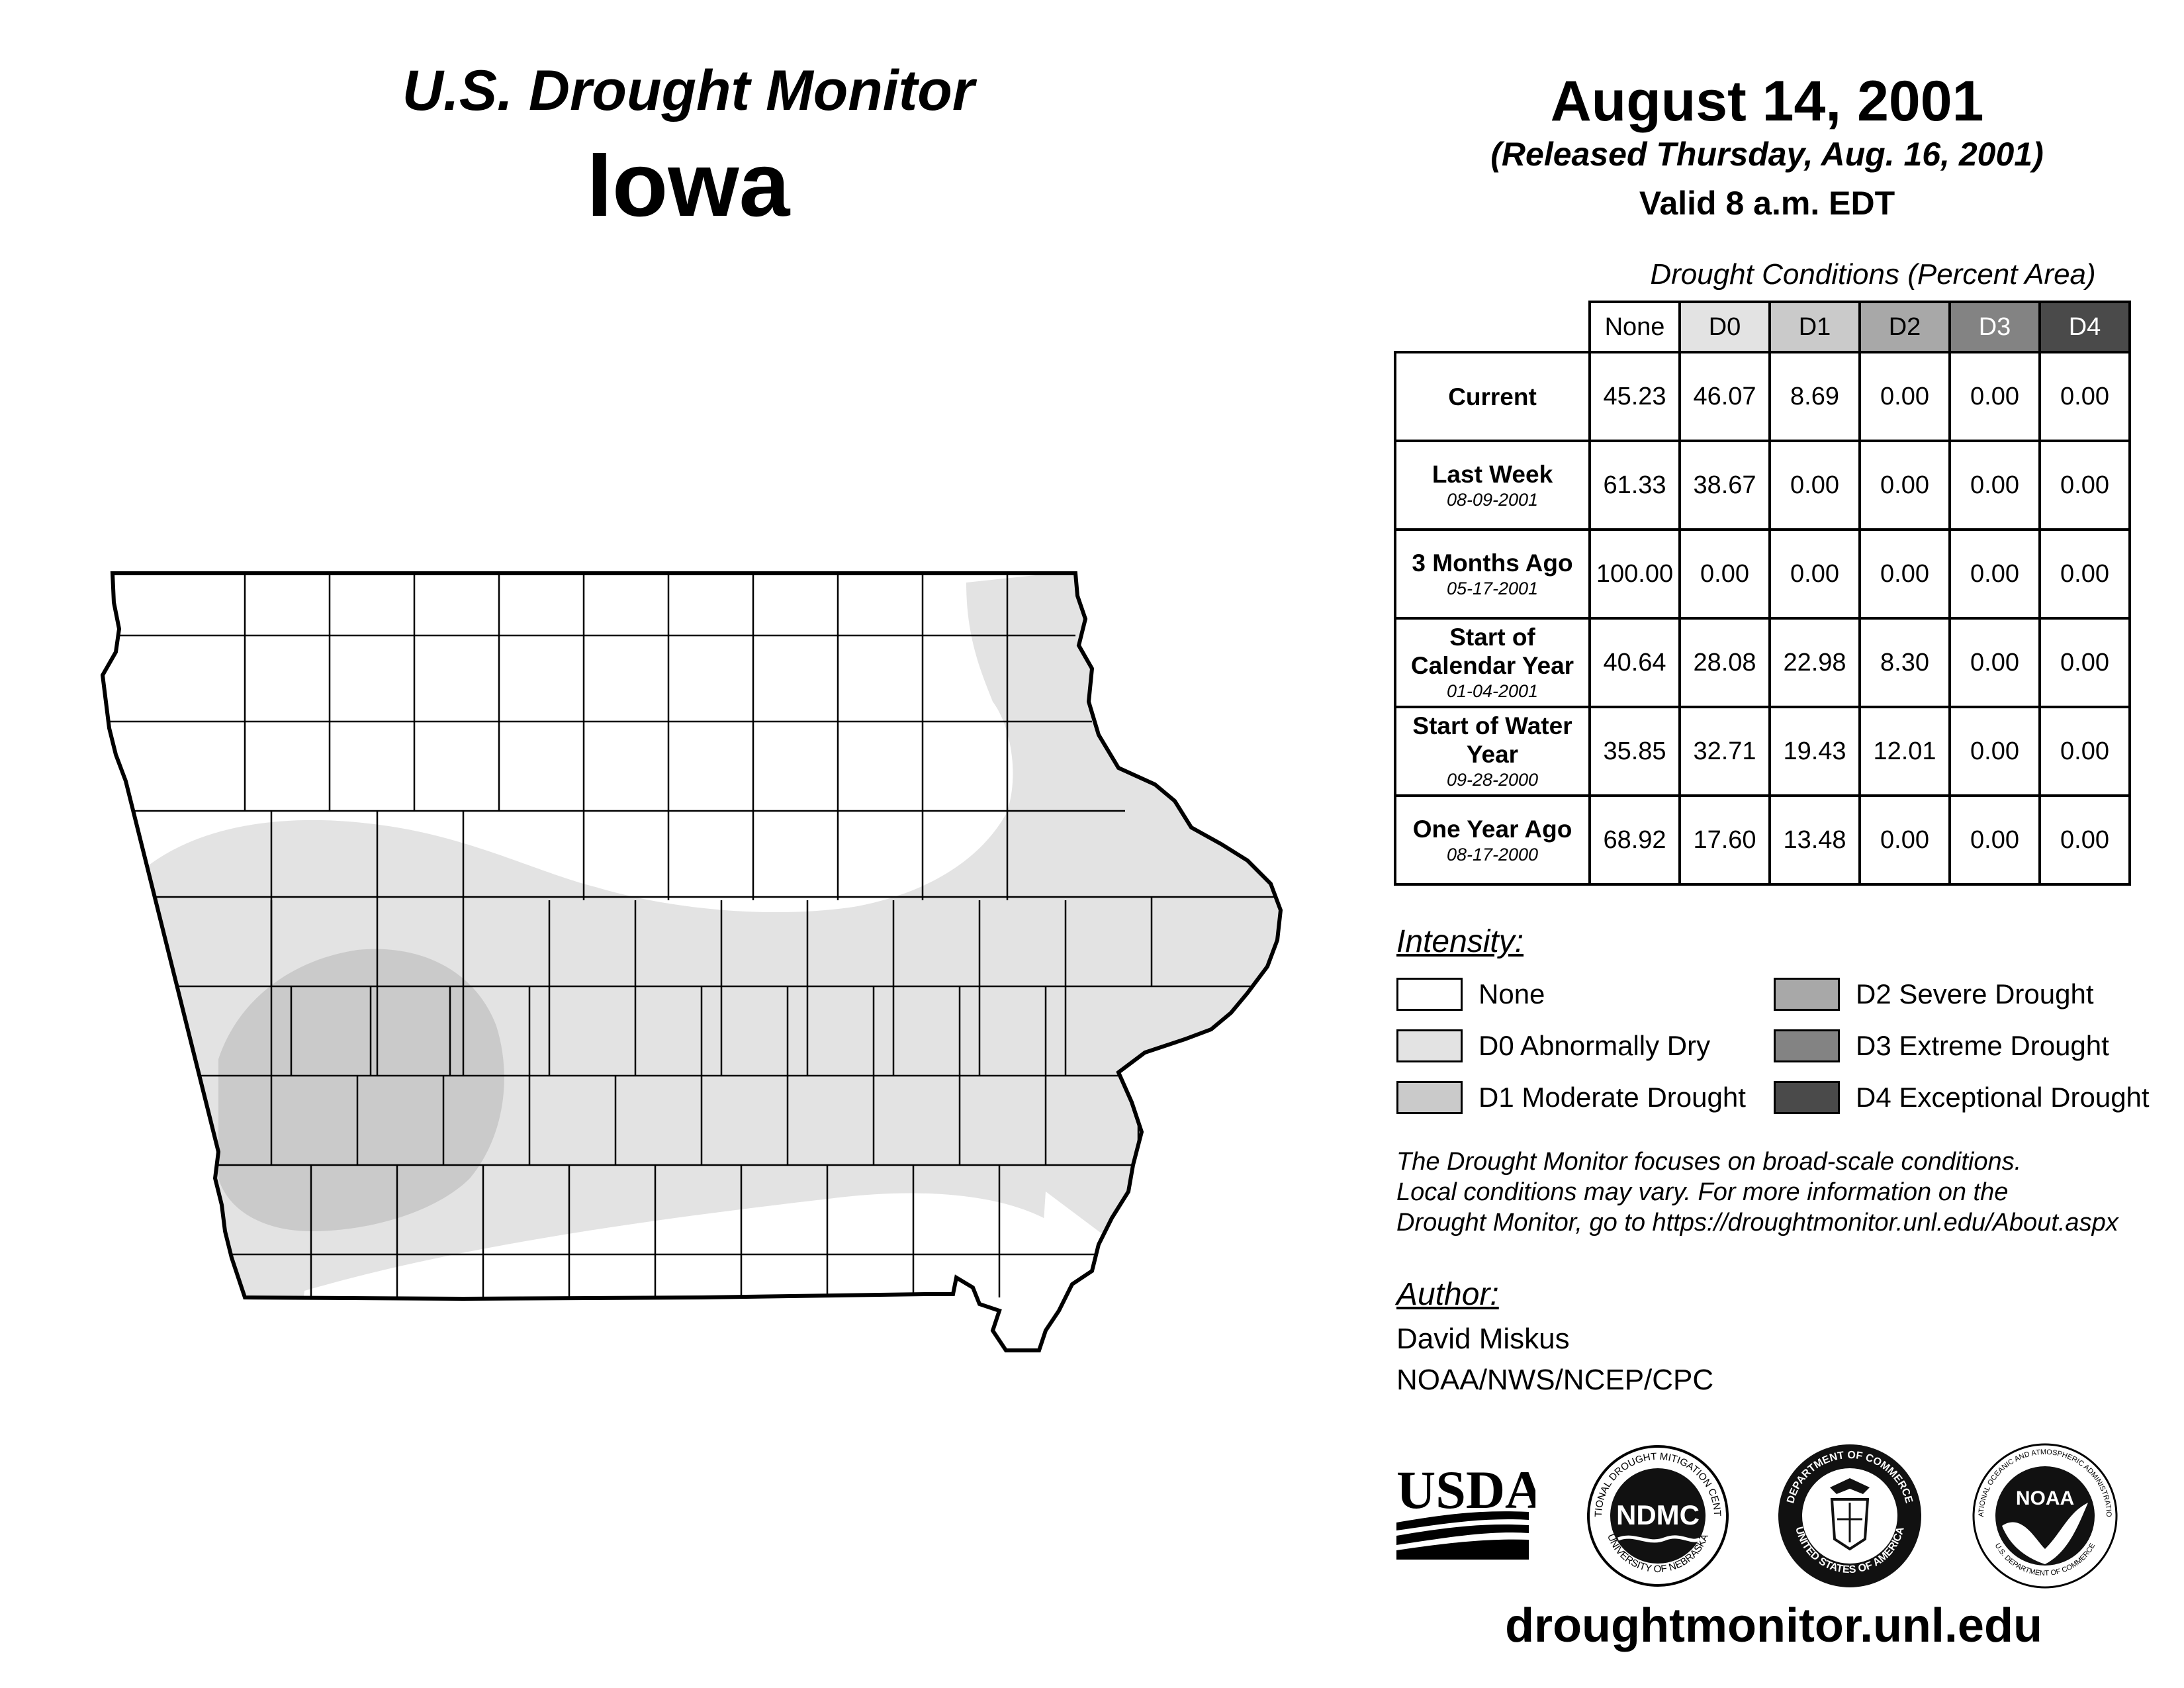  Describe the element at coordinates (1934, 994) in the screenshot. I see `legend-item-d2: D2 Severe Drought` at that location.